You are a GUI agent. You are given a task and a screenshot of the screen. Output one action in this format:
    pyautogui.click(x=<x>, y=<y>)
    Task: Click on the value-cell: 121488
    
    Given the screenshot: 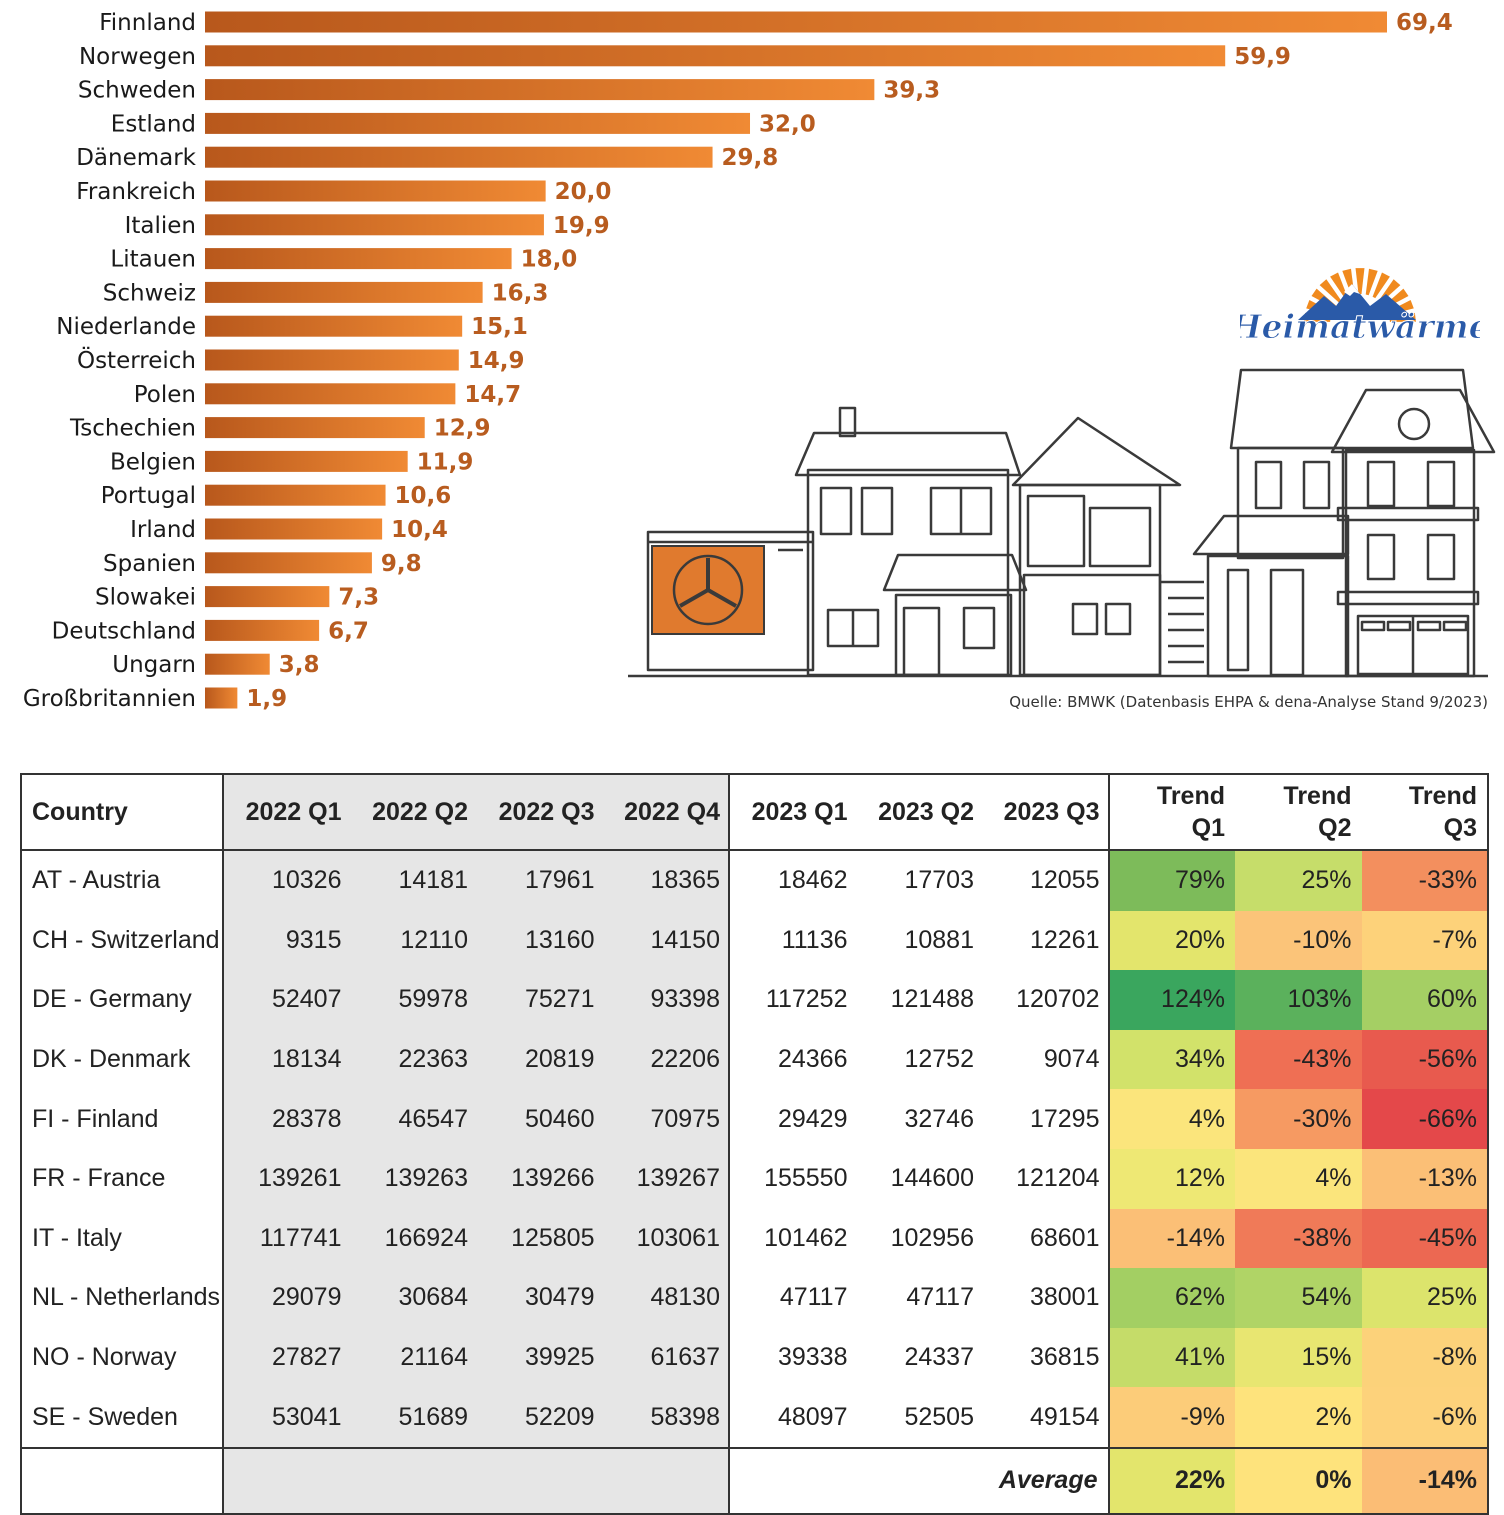 What is the action you would take?
    pyautogui.click(x=932, y=999)
    